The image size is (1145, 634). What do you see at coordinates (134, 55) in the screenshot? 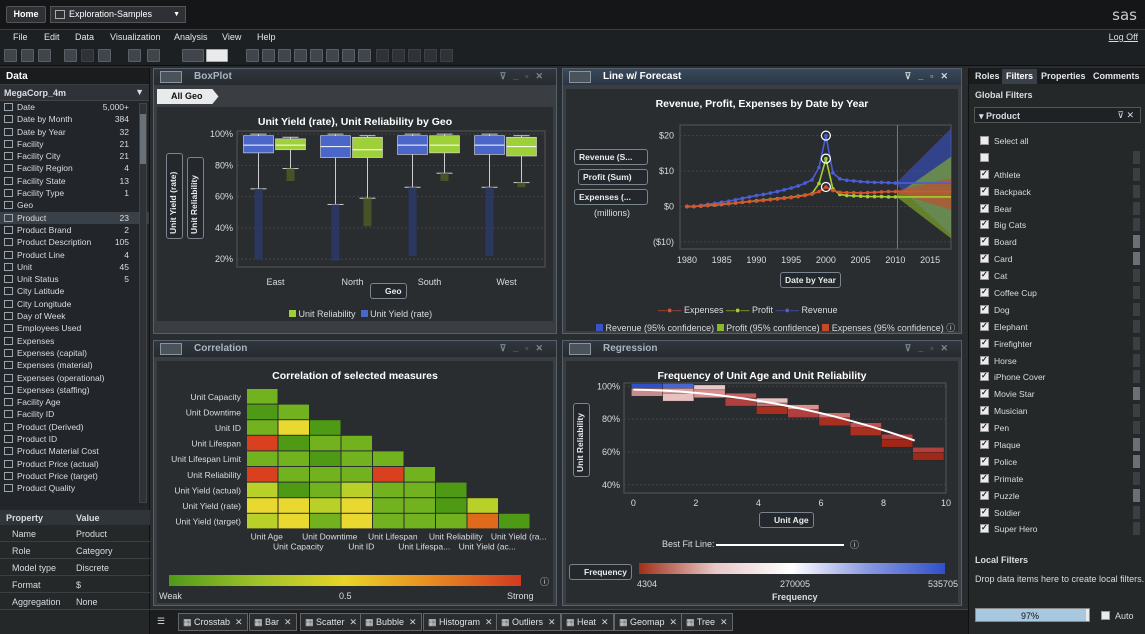
I see `layout-icon` at bounding box center [134, 55].